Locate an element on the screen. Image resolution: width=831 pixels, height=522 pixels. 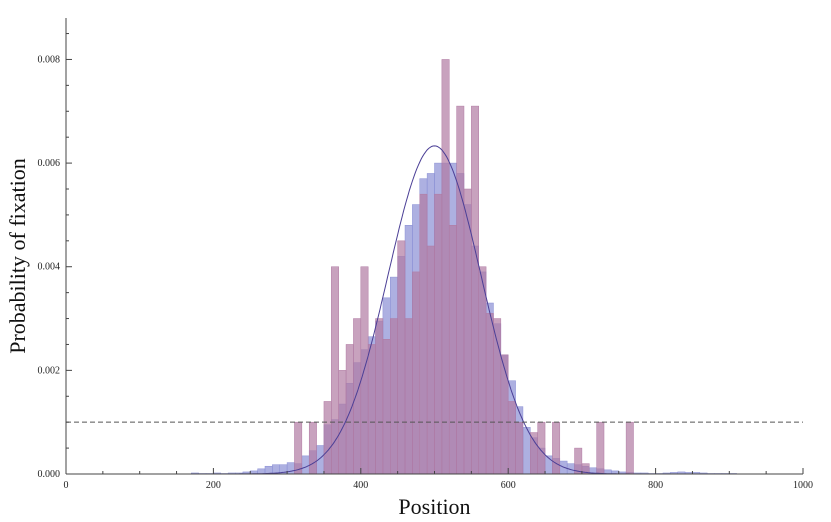
x-tick-label: 1000 is located at coordinates (803, 485).